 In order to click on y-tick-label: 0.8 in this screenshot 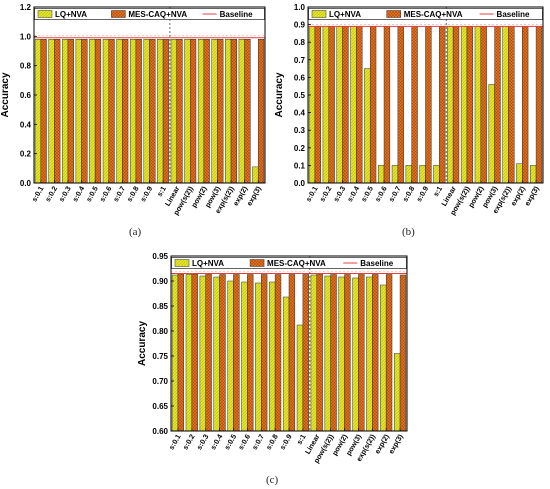, I will do `click(26, 66)`.